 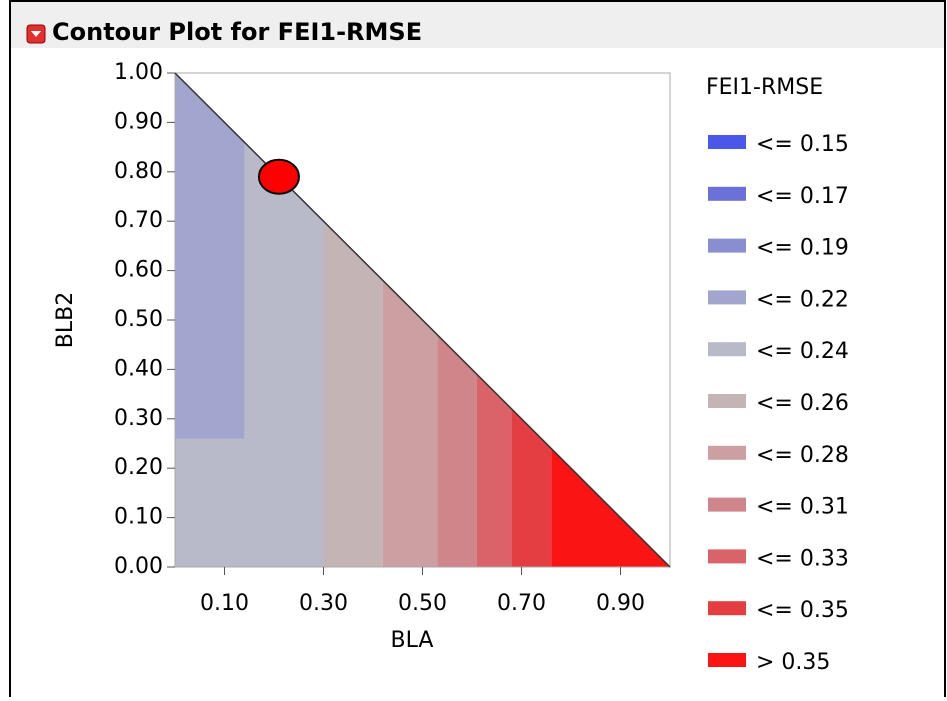 I want to click on disclosure-arrow, so click(x=36, y=34).